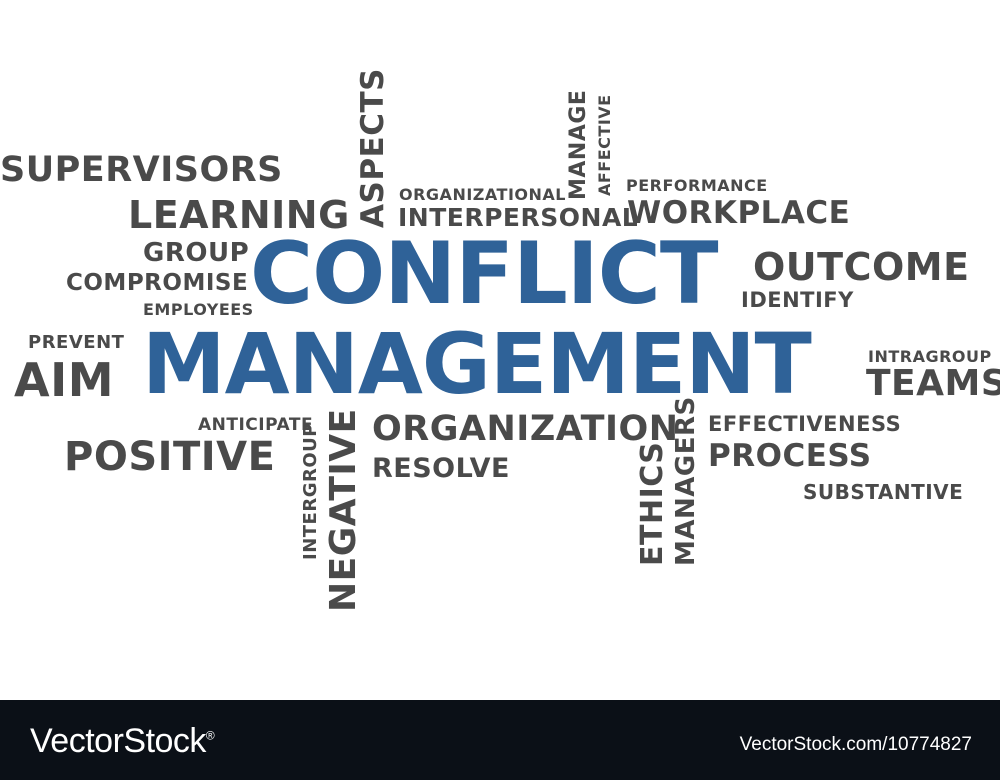  What do you see at coordinates (604, 145) in the screenshot?
I see `word-affective: AFFECTIVE` at bounding box center [604, 145].